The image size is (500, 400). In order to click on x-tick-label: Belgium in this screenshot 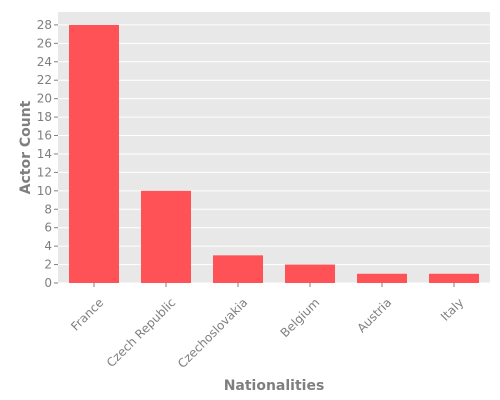, I will do `click(300, 317)`.